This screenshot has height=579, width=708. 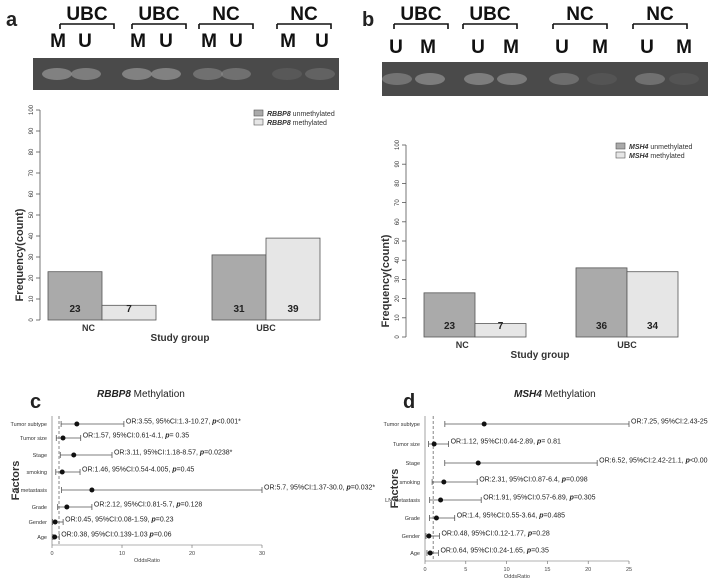 I want to click on or-annotation: OR:3.55, 95%CI:1.3-10.27, p<0.001*, so click(x=183, y=422).